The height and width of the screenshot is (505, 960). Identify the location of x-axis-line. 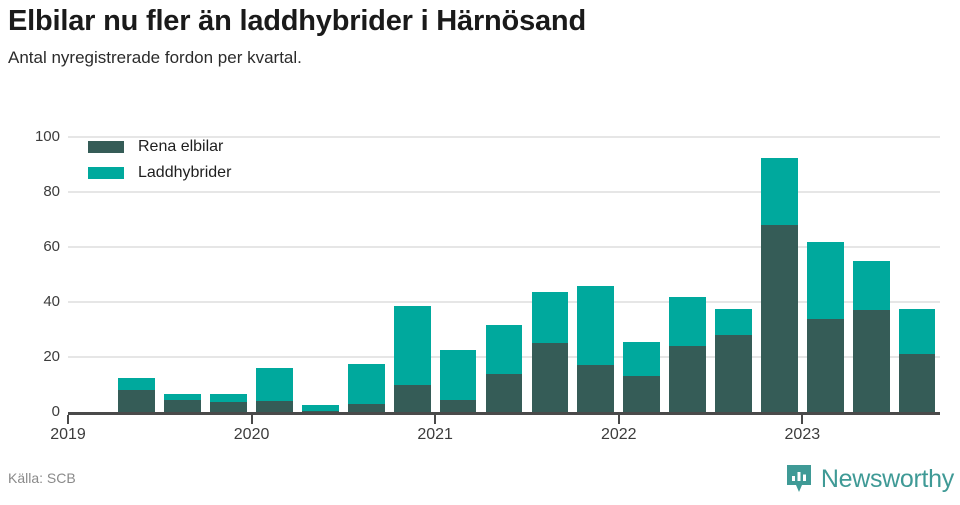
(504, 413).